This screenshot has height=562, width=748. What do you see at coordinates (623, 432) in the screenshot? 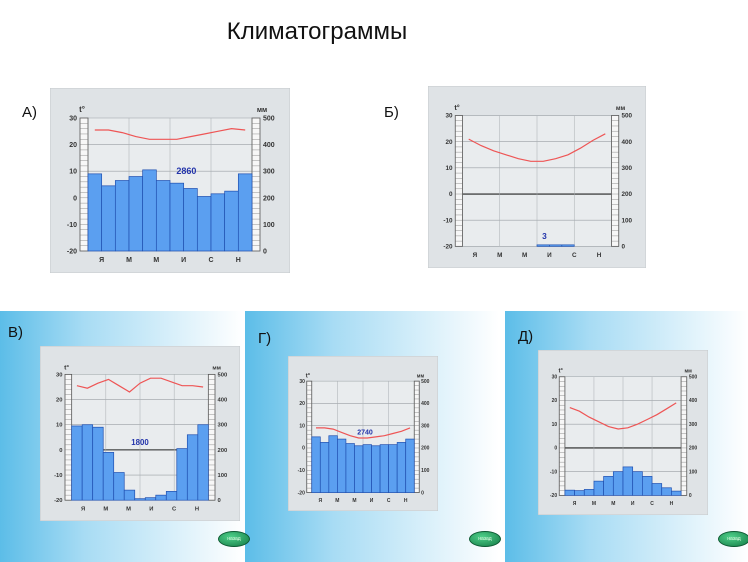
I see `climatogram-d: 30 20 10 0 -10 -20 500 400 300 200 100 0 t° мм Я М М И С Н` at bounding box center [623, 432].